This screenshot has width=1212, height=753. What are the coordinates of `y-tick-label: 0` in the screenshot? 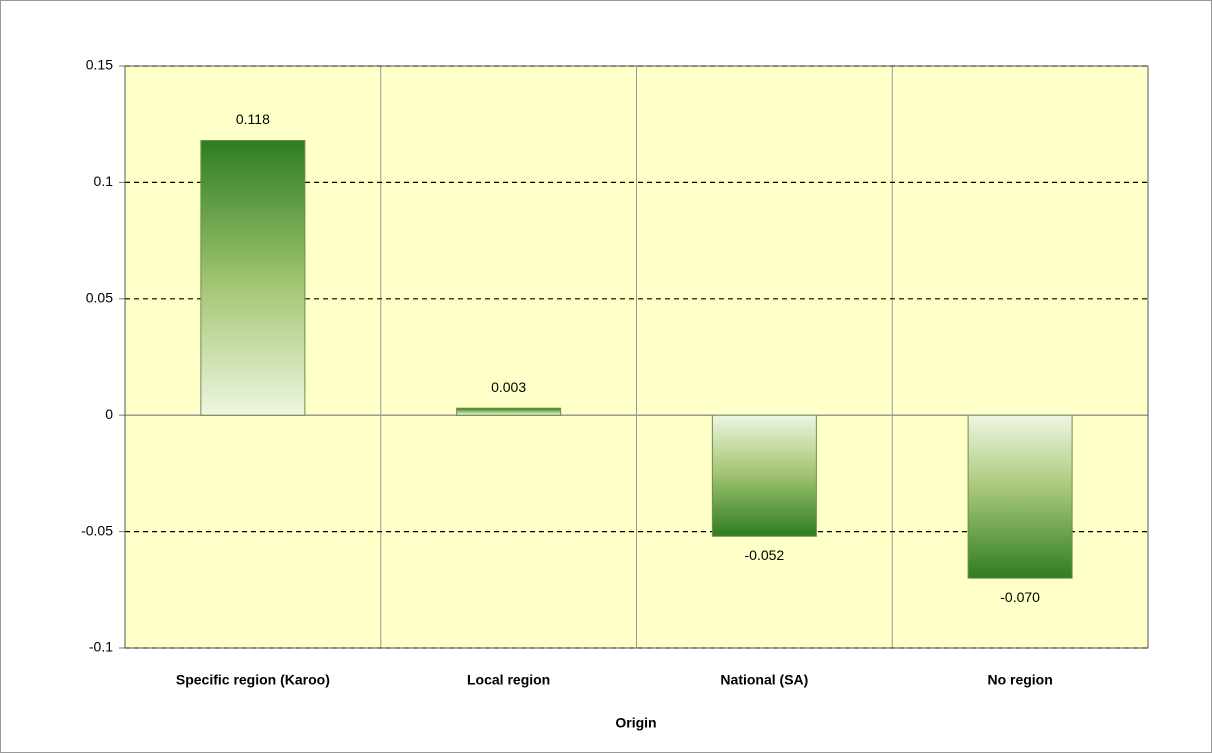 It's located at (109, 414).